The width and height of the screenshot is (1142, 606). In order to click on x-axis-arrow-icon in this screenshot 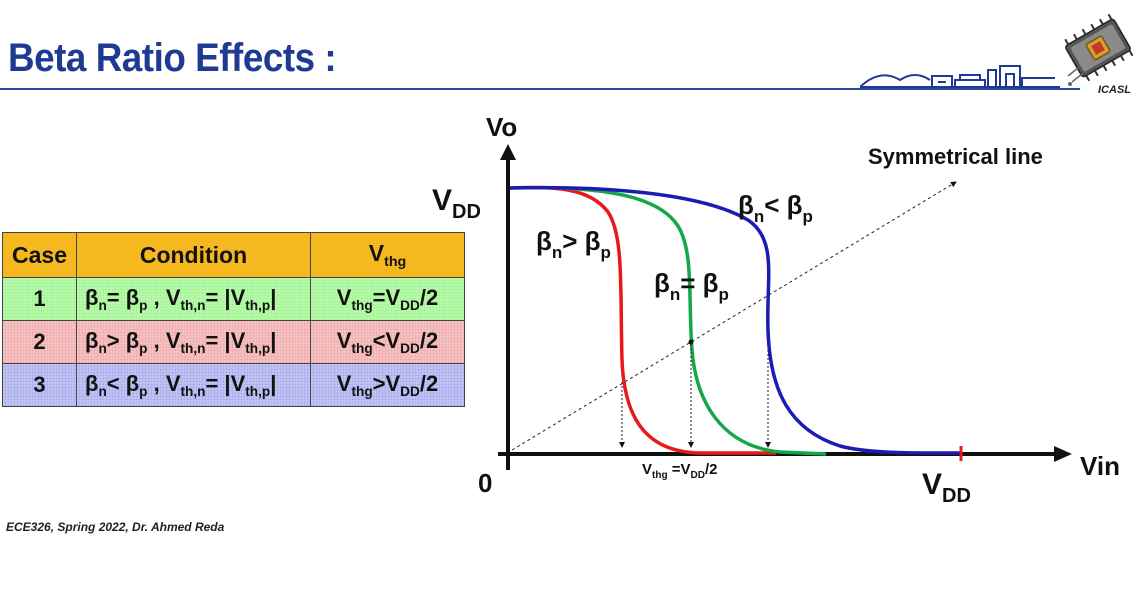, I will do `click(1063, 454)`.